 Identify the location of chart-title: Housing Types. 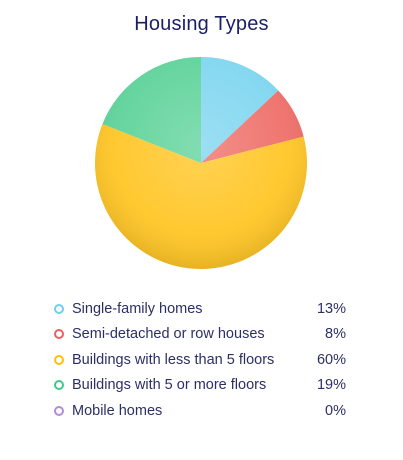
(201, 24).